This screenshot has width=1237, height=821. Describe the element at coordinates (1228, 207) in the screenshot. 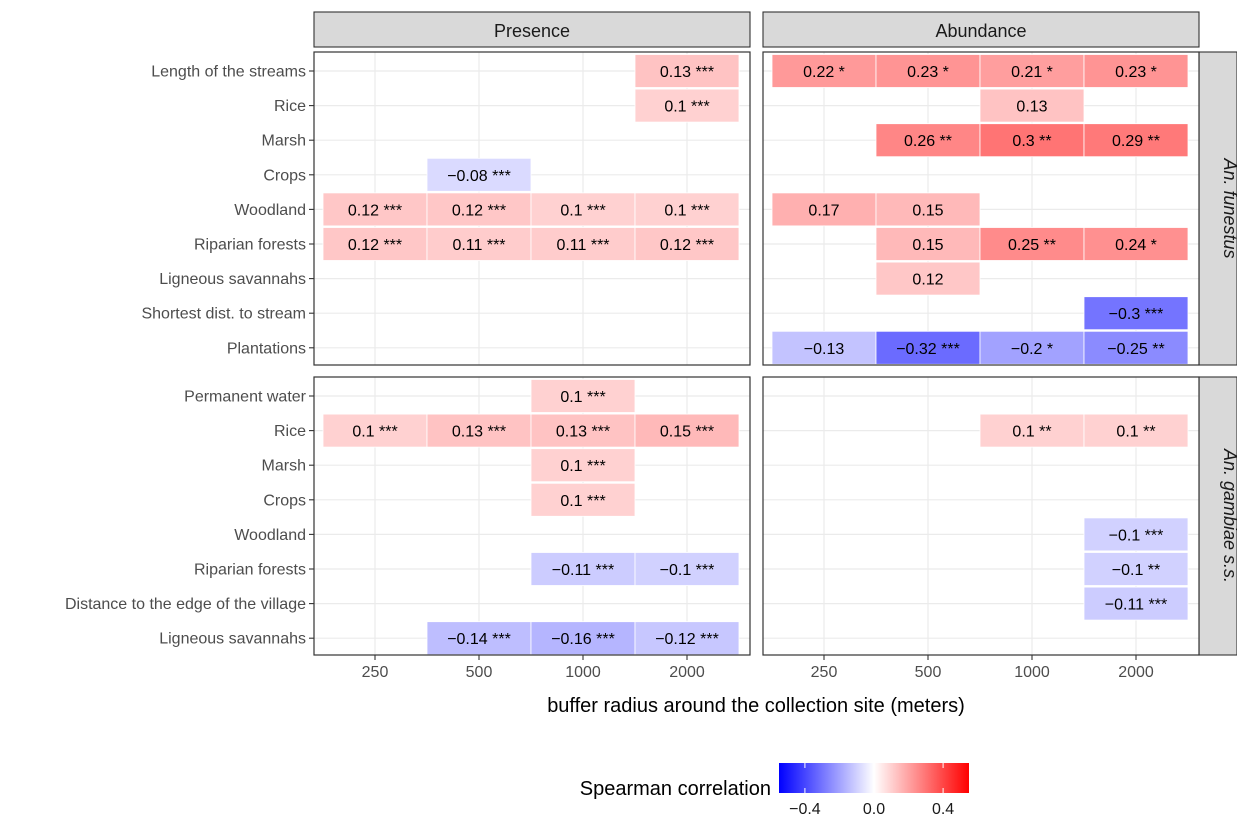

I see `row-strip-label: An. funestus` at that location.